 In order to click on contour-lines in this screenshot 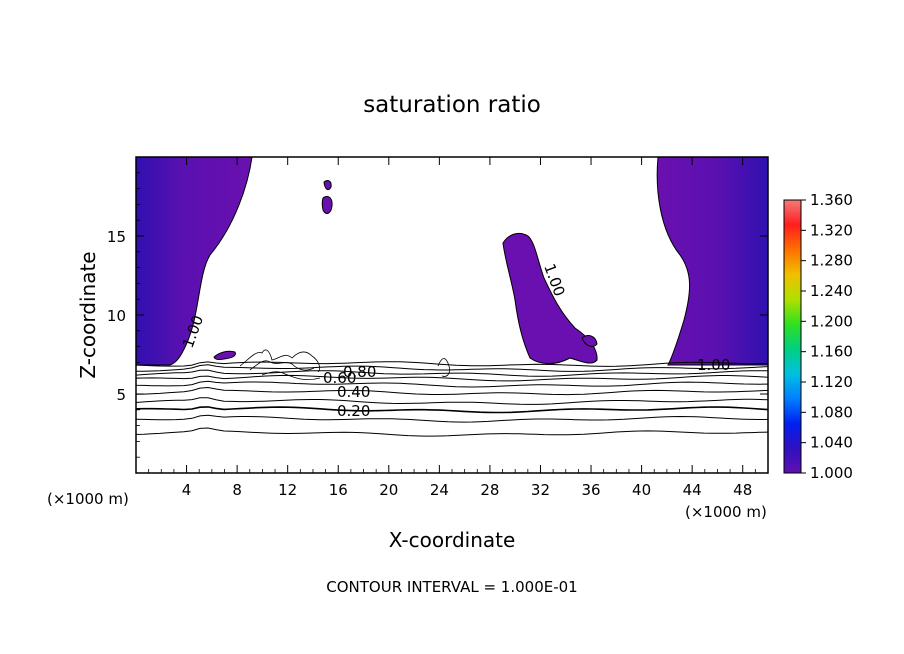, I will do `click(452, 399)`.